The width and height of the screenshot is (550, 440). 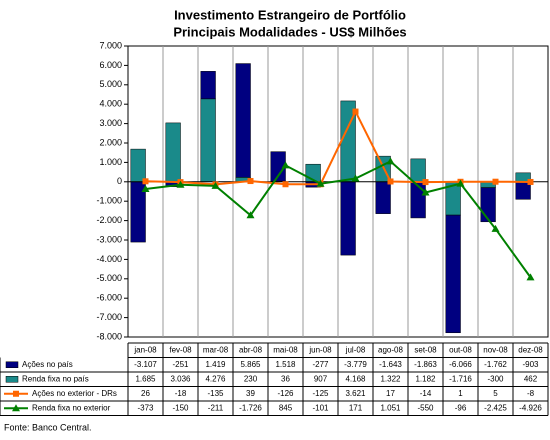 I want to click on data-label: -373, so click(x=145, y=407).